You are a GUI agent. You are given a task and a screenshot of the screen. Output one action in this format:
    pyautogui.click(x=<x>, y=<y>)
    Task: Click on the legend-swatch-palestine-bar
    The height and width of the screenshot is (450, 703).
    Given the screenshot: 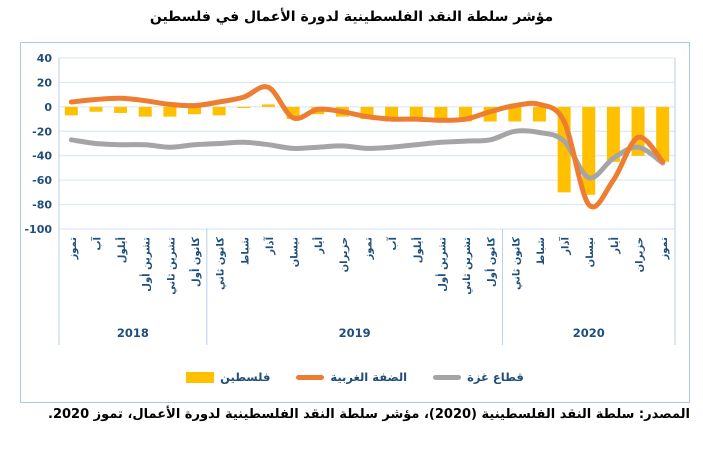 What is the action you would take?
    pyautogui.click(x=200, y=377)
    